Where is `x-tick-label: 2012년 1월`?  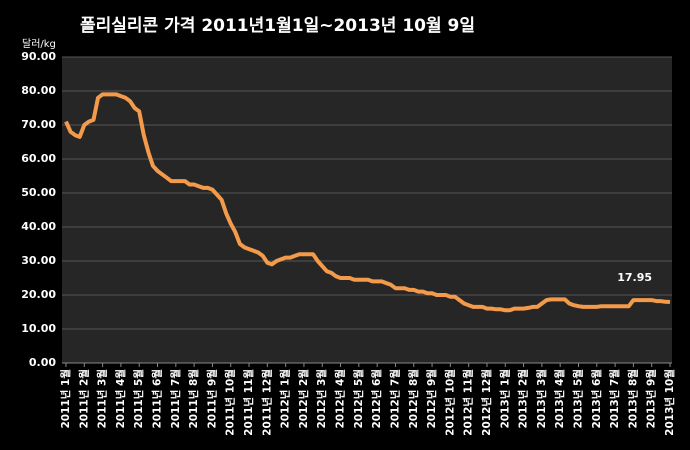 x-tick-label: 2012년 1월 is located at coordinates (285, 399).